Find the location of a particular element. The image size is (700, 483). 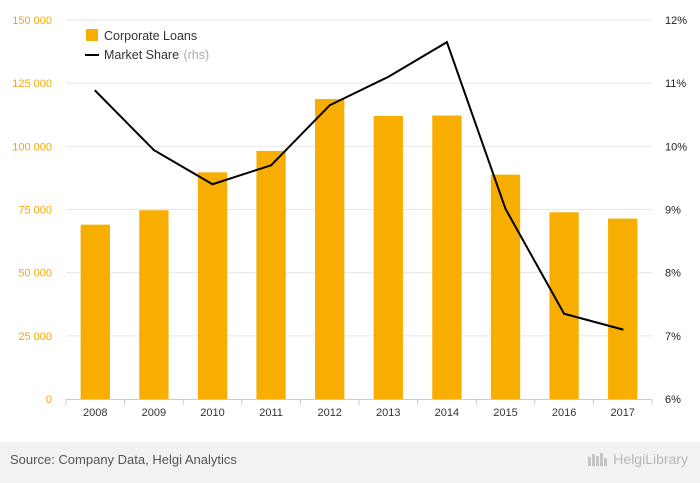

x-tick-label: 2016 is located at coordinates (564, 413).